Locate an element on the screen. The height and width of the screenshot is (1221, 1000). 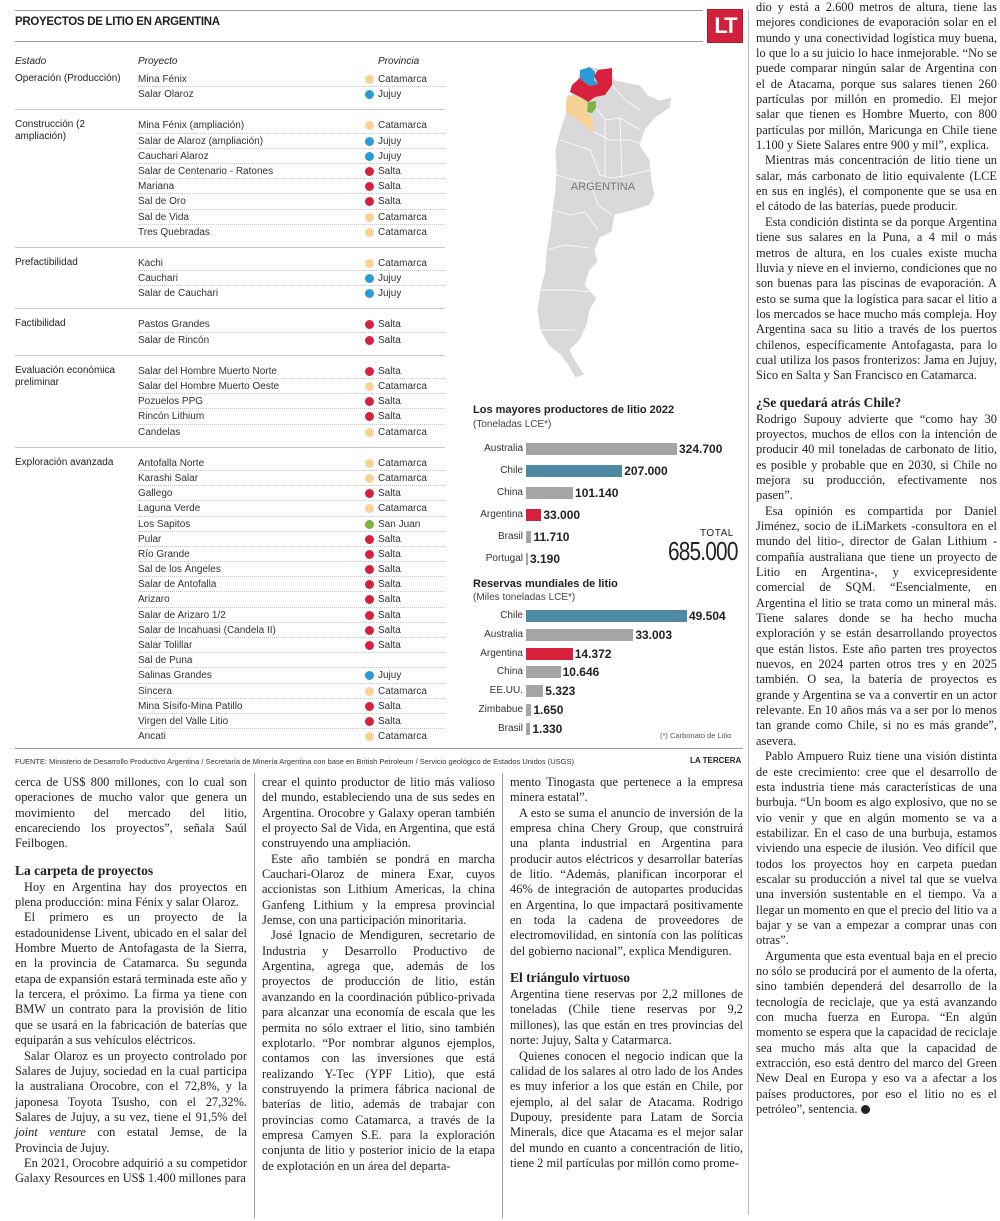
table-row: Sal de Vida Catamarca is located at coordinates (291, 217).